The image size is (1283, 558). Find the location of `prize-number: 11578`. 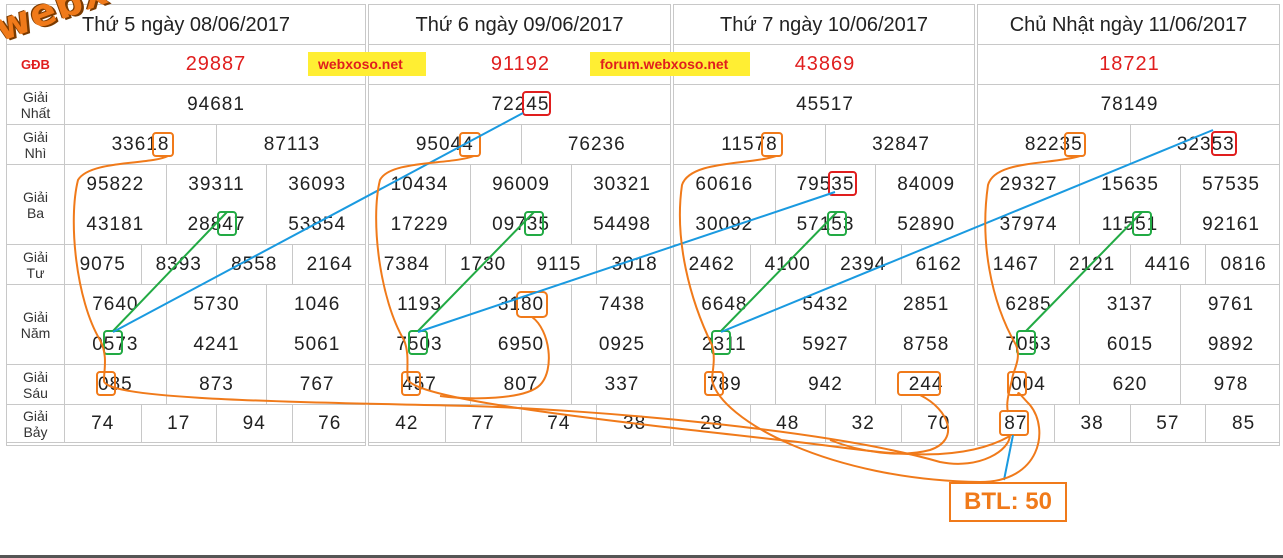

prize-number: 11578 is located at coordinates (749, 144).